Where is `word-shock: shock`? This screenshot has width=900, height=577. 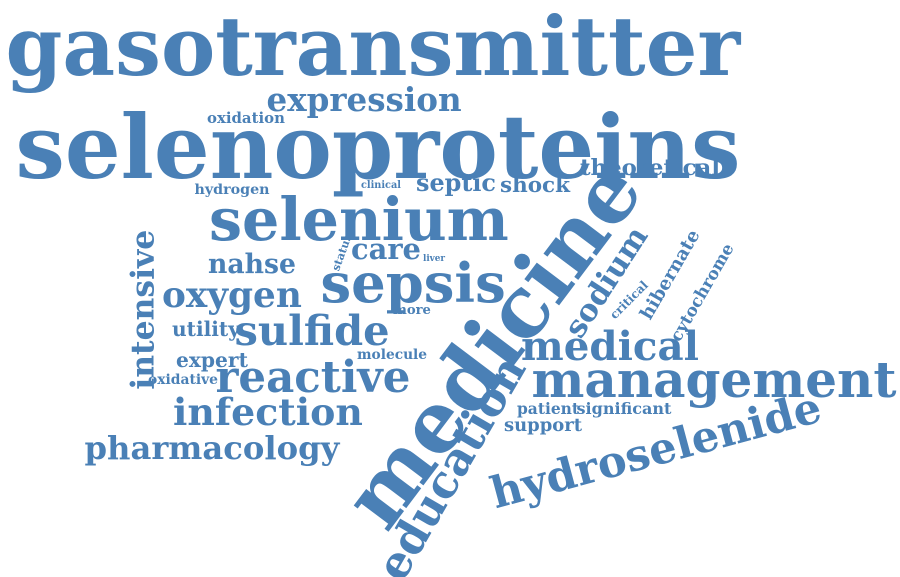 word-shock: shock is located at coordinates (535, 186).